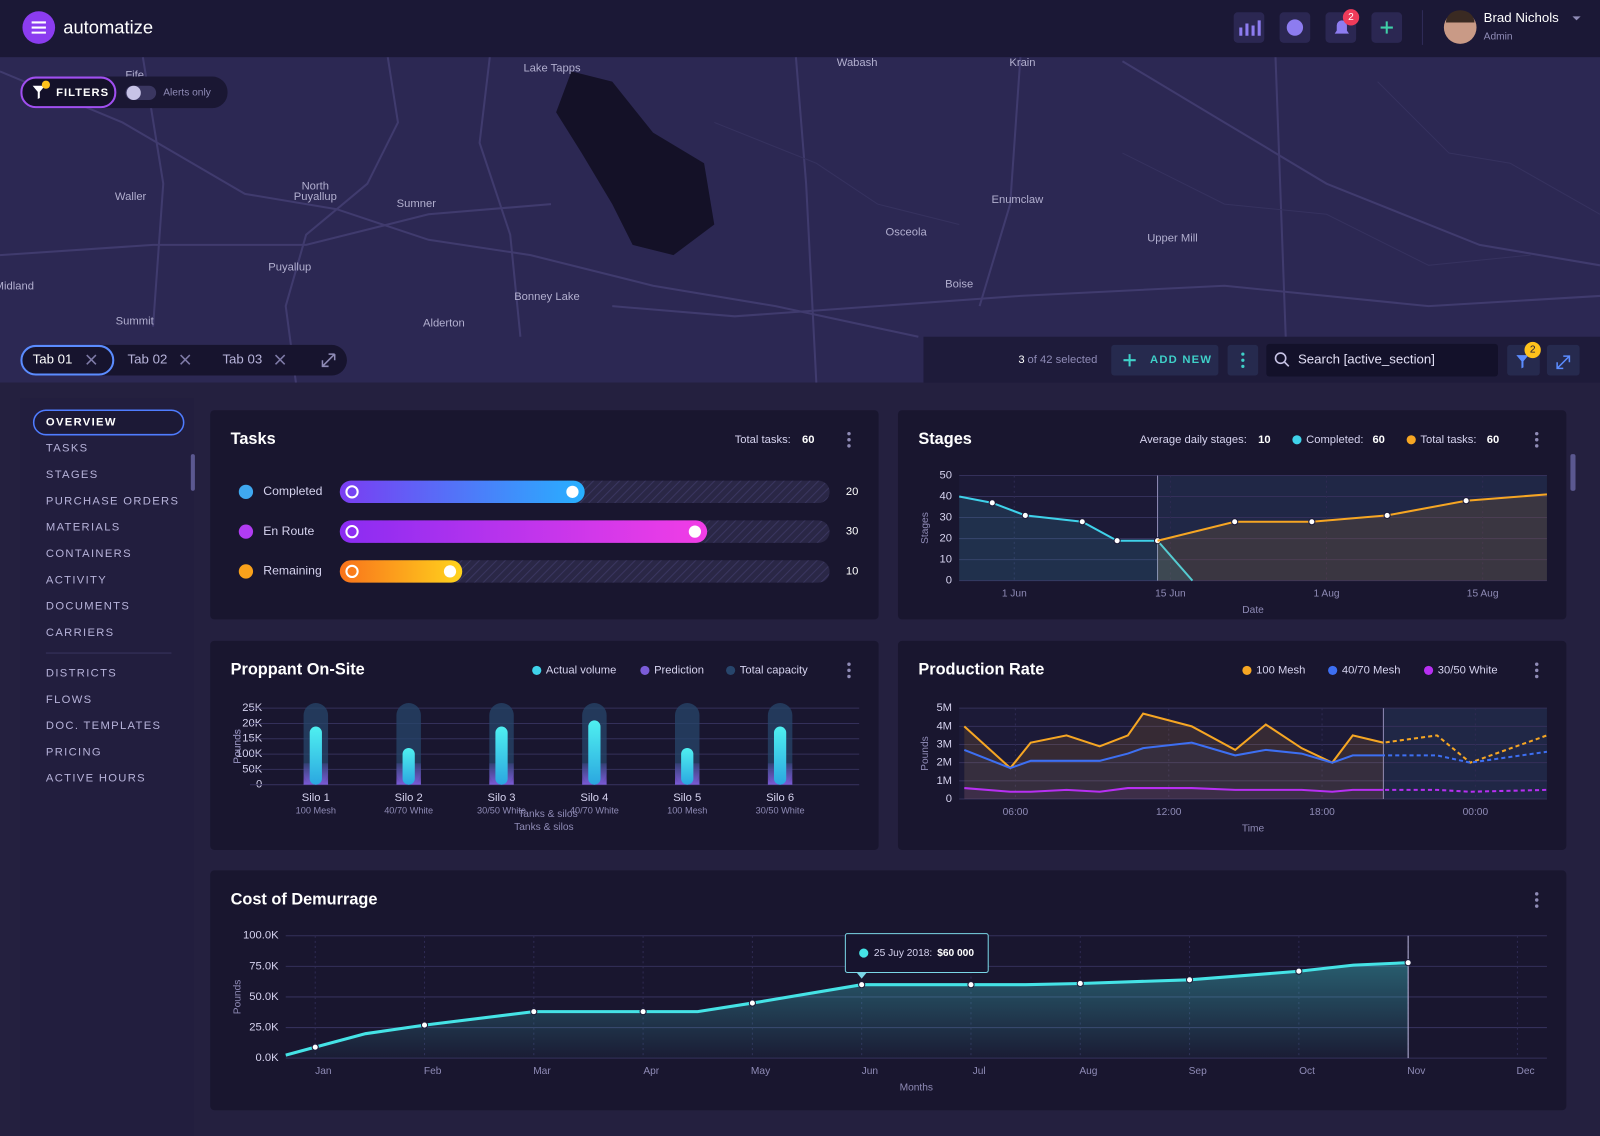 The width and height of the screenshot is (1600, 1136). I want to click on help-icon, so click(1295, 27).